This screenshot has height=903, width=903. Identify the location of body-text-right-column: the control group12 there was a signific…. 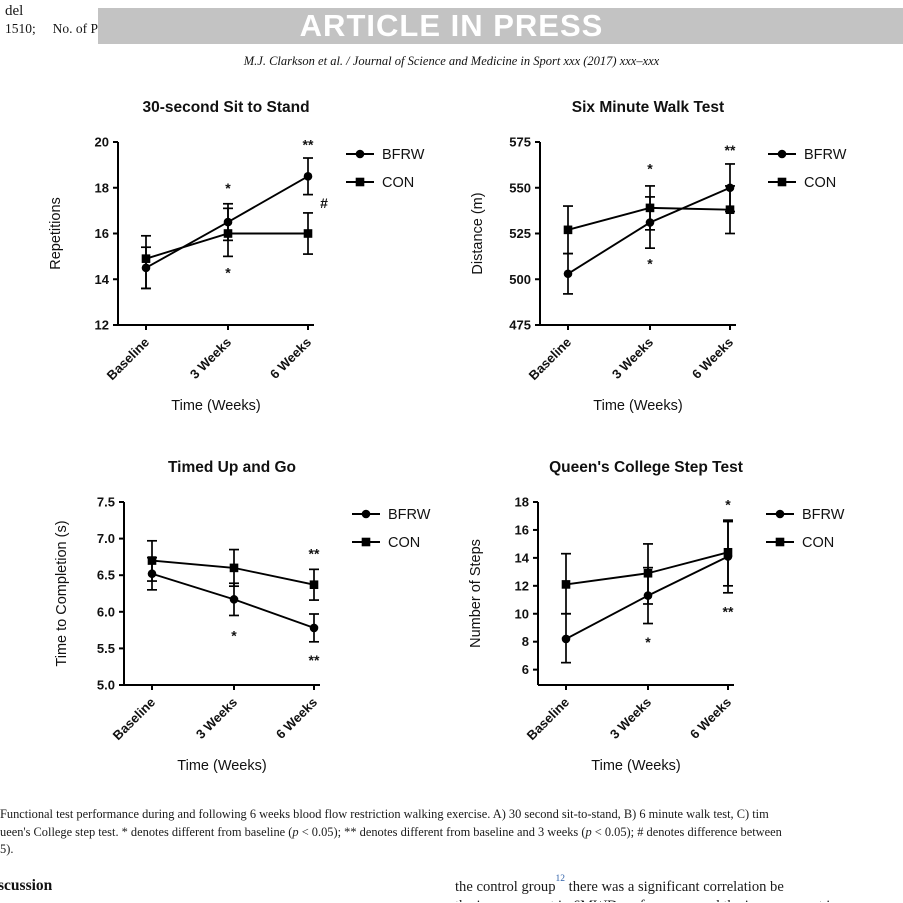
(679, 888).